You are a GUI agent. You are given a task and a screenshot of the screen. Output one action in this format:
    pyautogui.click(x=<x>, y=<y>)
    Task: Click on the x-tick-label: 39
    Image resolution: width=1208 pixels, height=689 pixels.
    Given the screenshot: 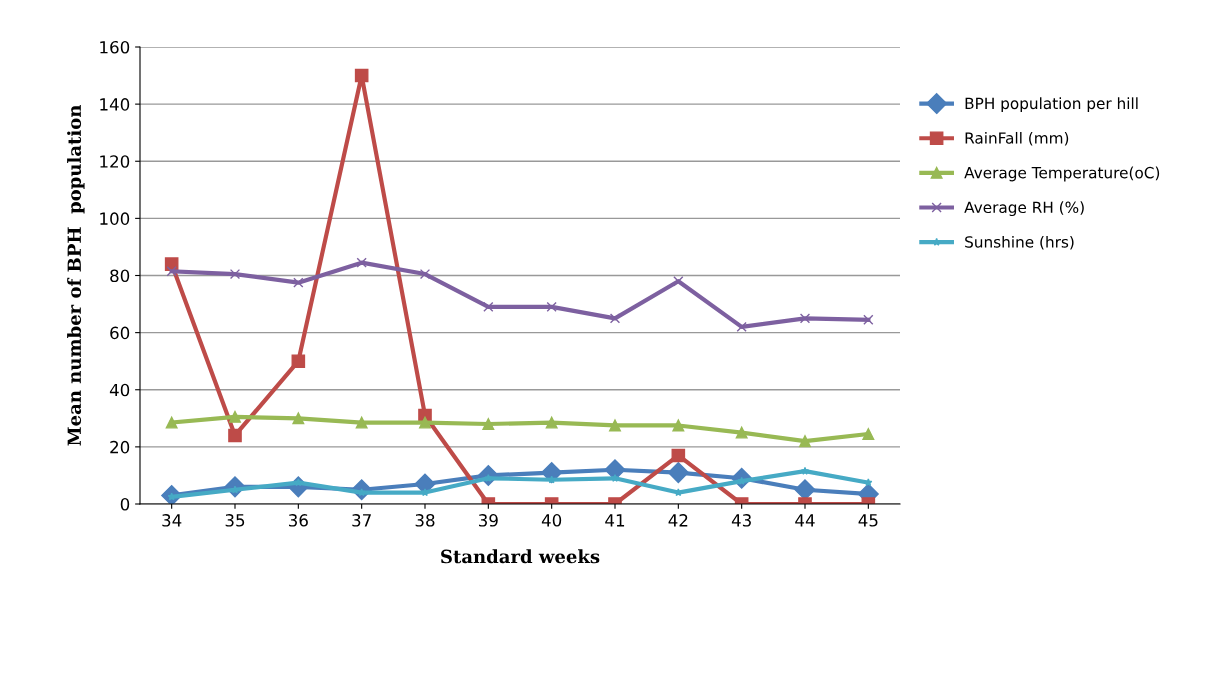 What is the action you would take?
    pyautogui.click(x=488, y=520)
    